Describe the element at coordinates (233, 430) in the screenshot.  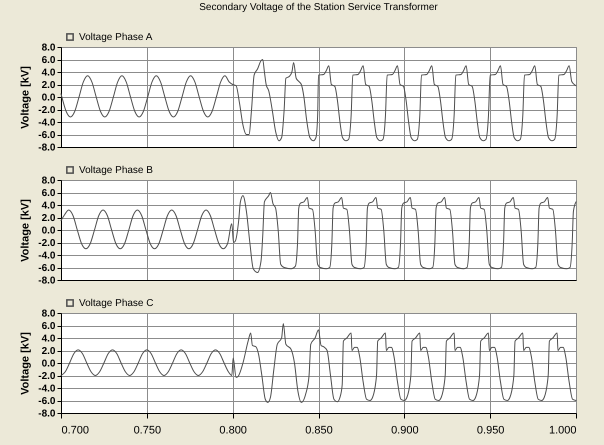
I see `x-tick-label: 0.800` at that location.